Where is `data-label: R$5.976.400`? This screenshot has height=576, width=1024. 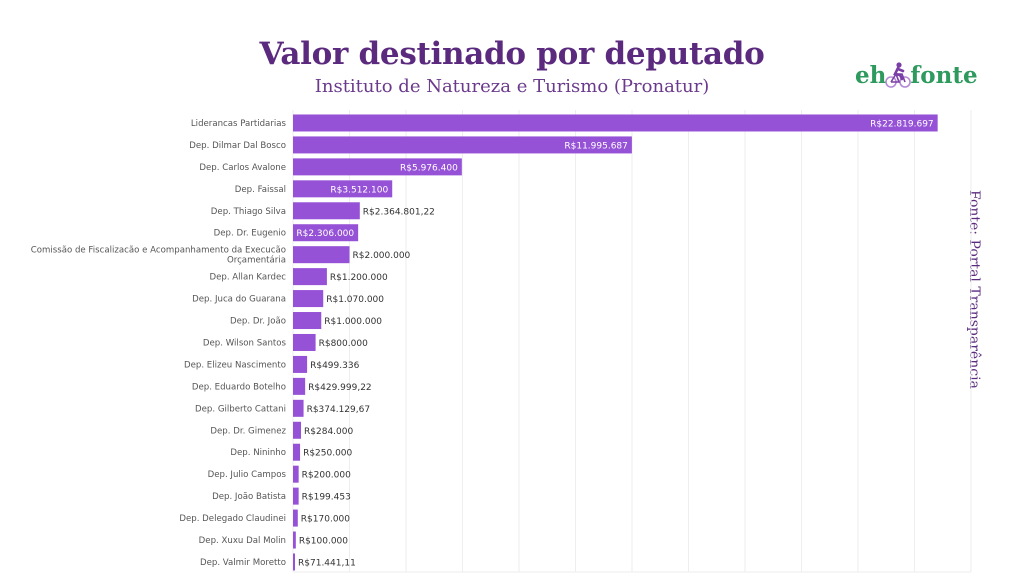 data-label: R$5.976.400 is located at coordinates (429, 168).